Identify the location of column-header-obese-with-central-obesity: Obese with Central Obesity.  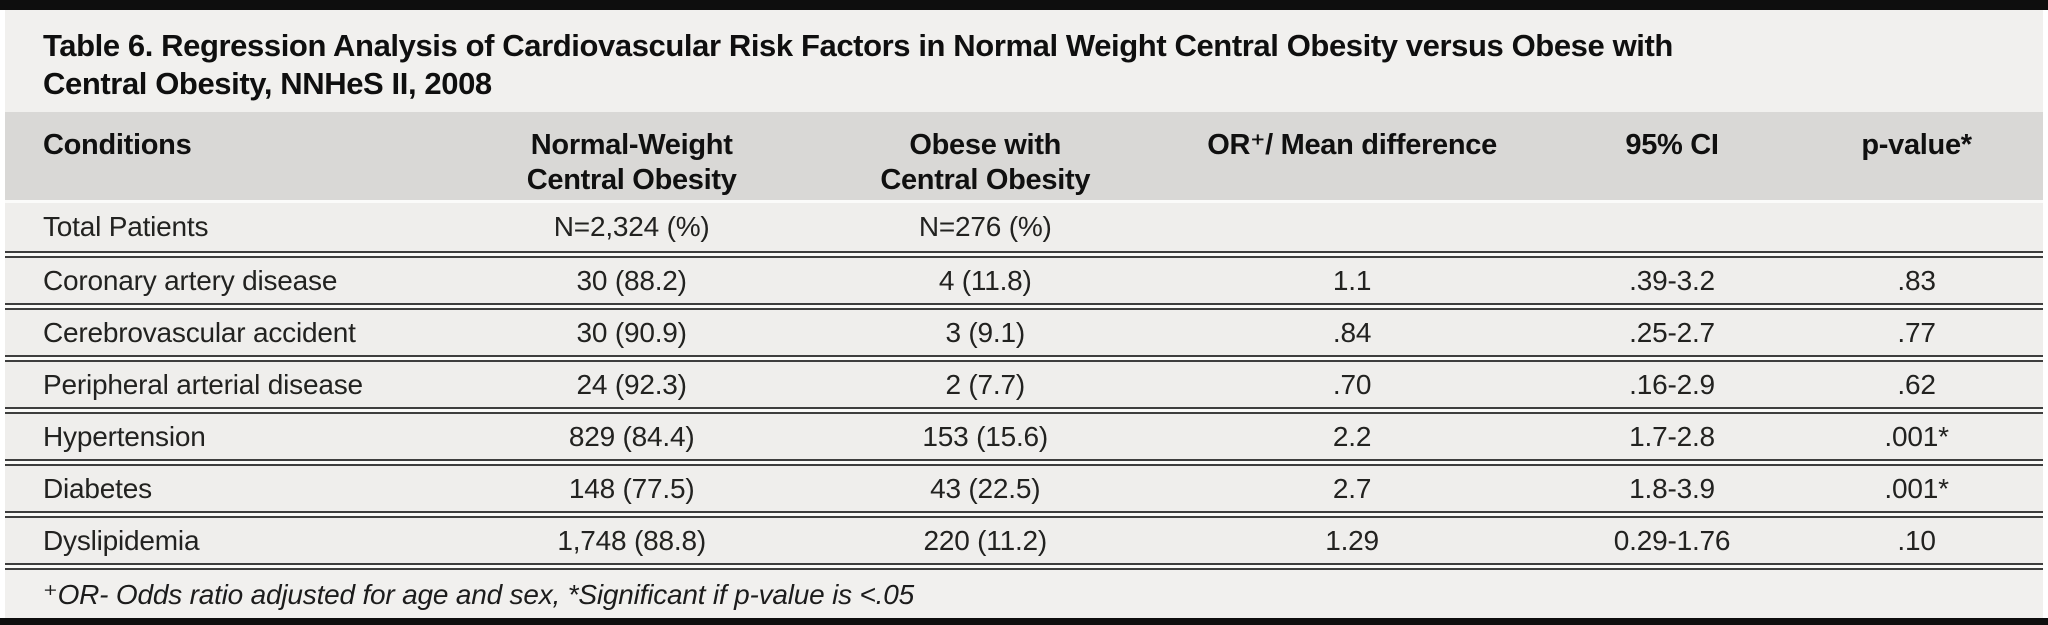
(985, 163).